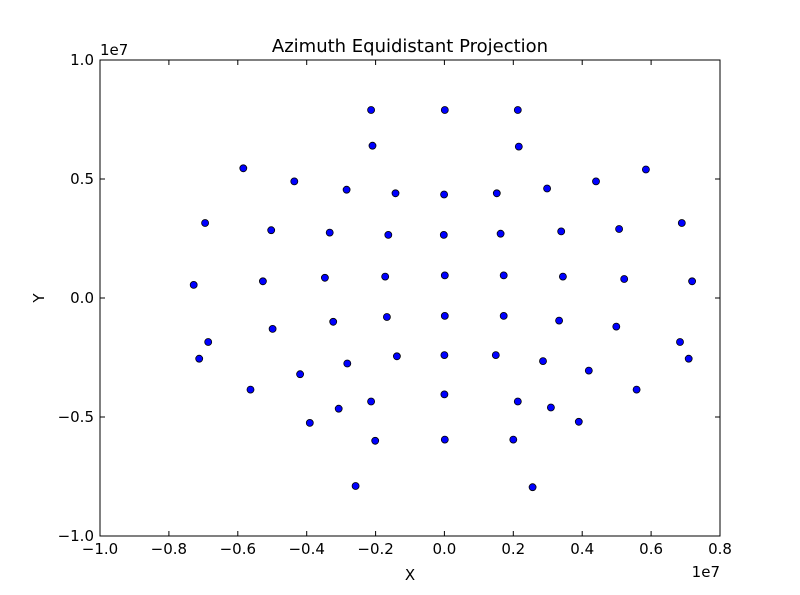  I want to click on y-tick-label: −0.5, so click(76, 417).